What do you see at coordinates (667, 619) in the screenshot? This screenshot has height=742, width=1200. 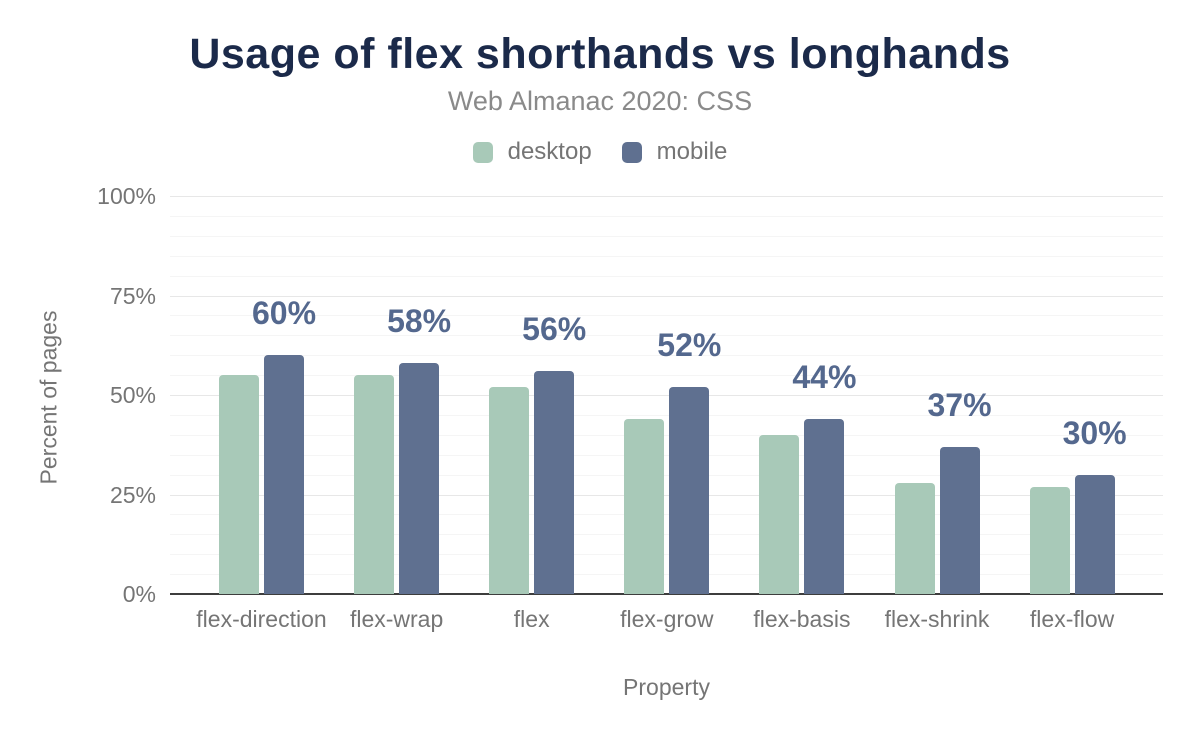 I see `x-tick-label-flex-grow: flex-grow` at bounding box center [667, 619].